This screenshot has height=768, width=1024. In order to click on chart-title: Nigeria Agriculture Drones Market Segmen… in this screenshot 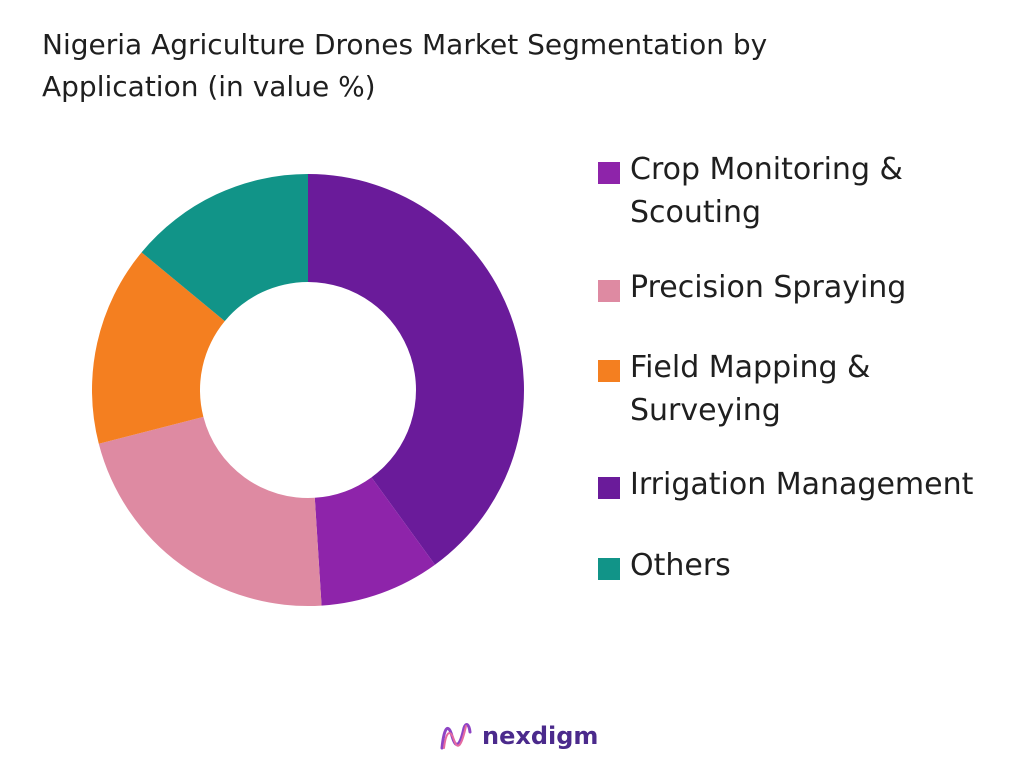, I will do `click(405, 65)`.